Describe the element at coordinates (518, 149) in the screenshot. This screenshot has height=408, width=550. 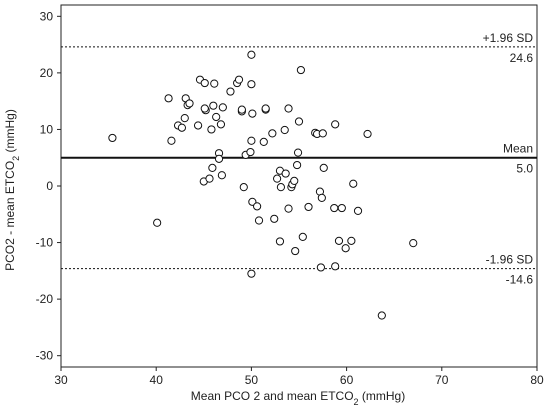
I see `reference-label-mean: Mean` at that location.